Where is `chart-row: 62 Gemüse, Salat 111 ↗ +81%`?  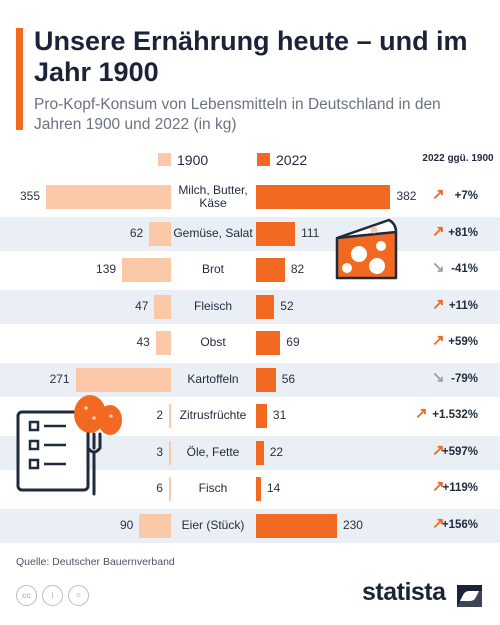 chart-row: 62 Gemüse, Salat 111 ↗ +81% is located at coordinates (250, 233).